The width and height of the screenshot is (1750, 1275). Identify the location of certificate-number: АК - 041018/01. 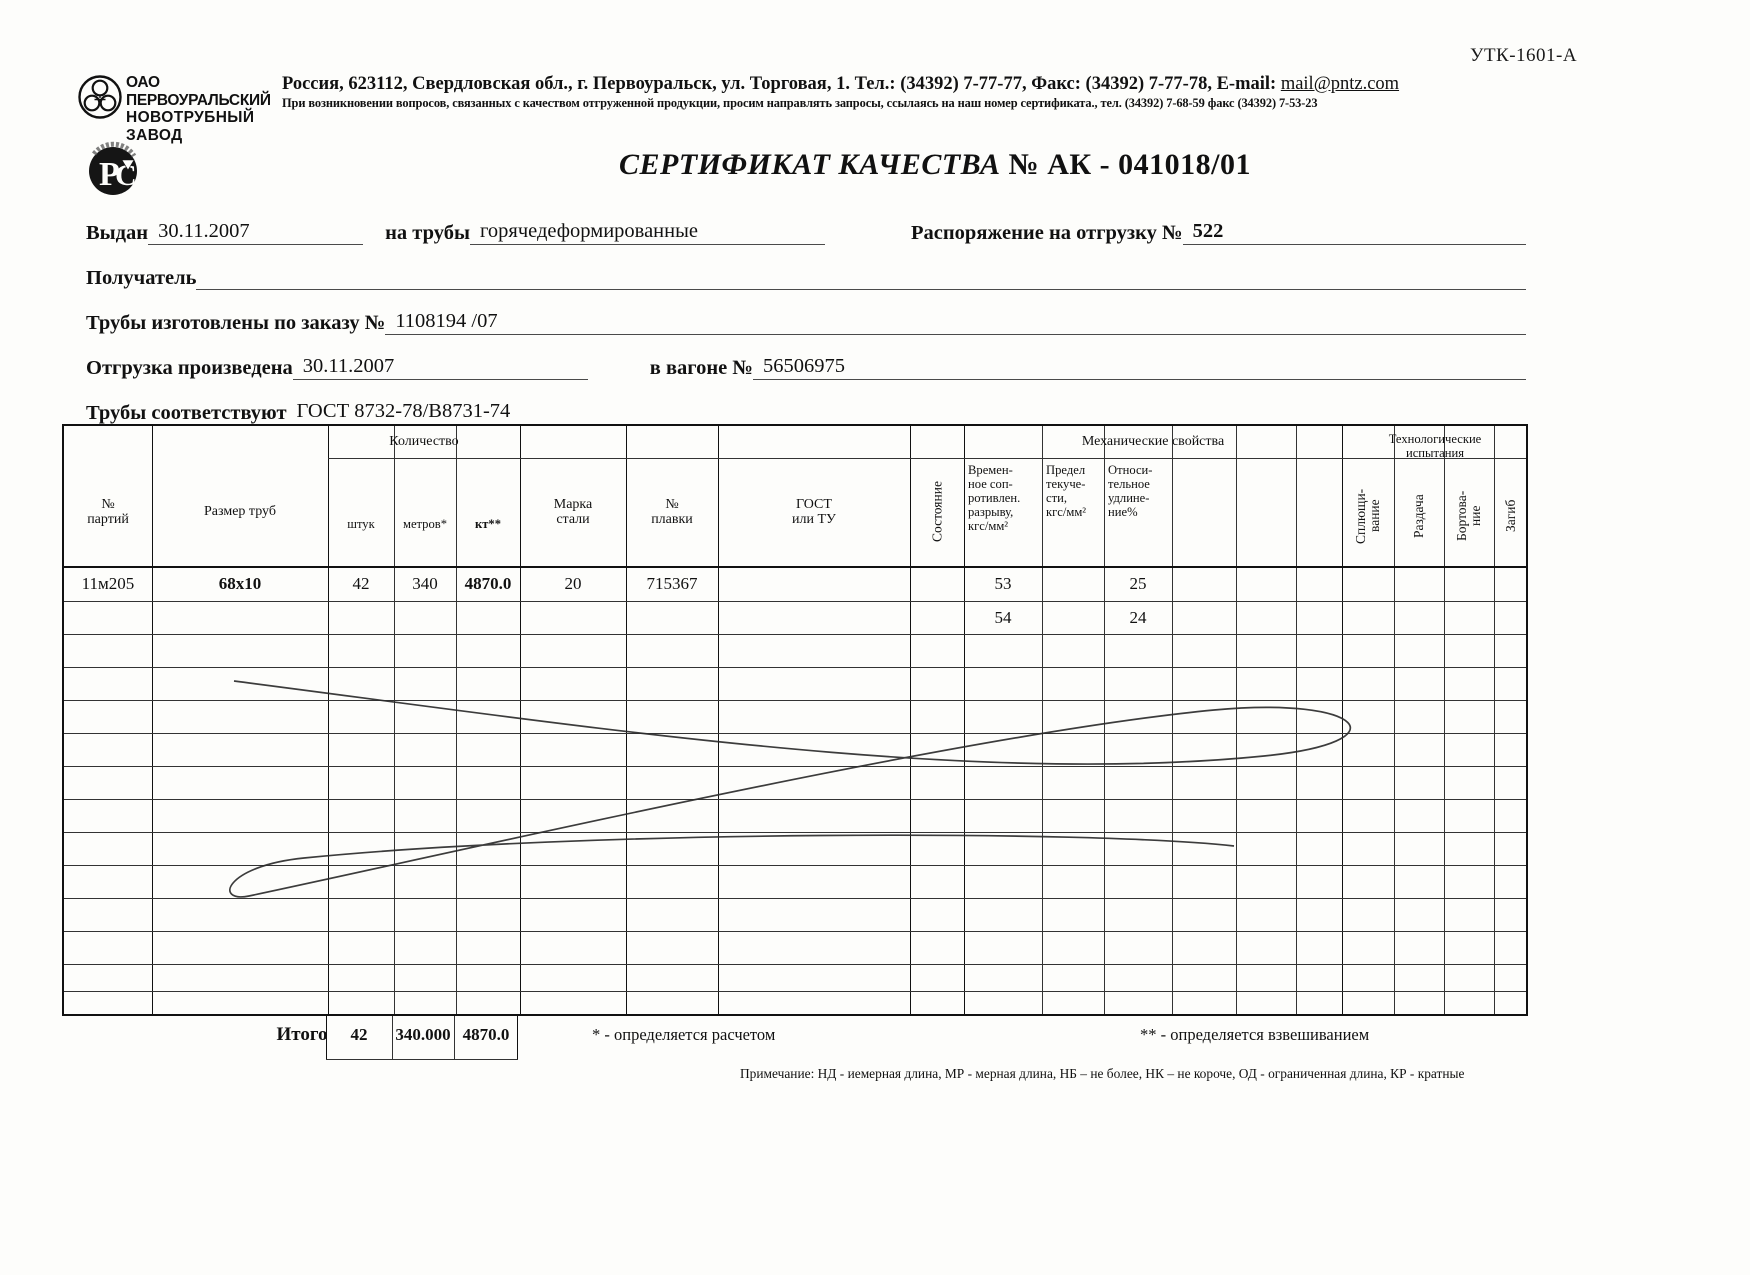
(1149, 164).